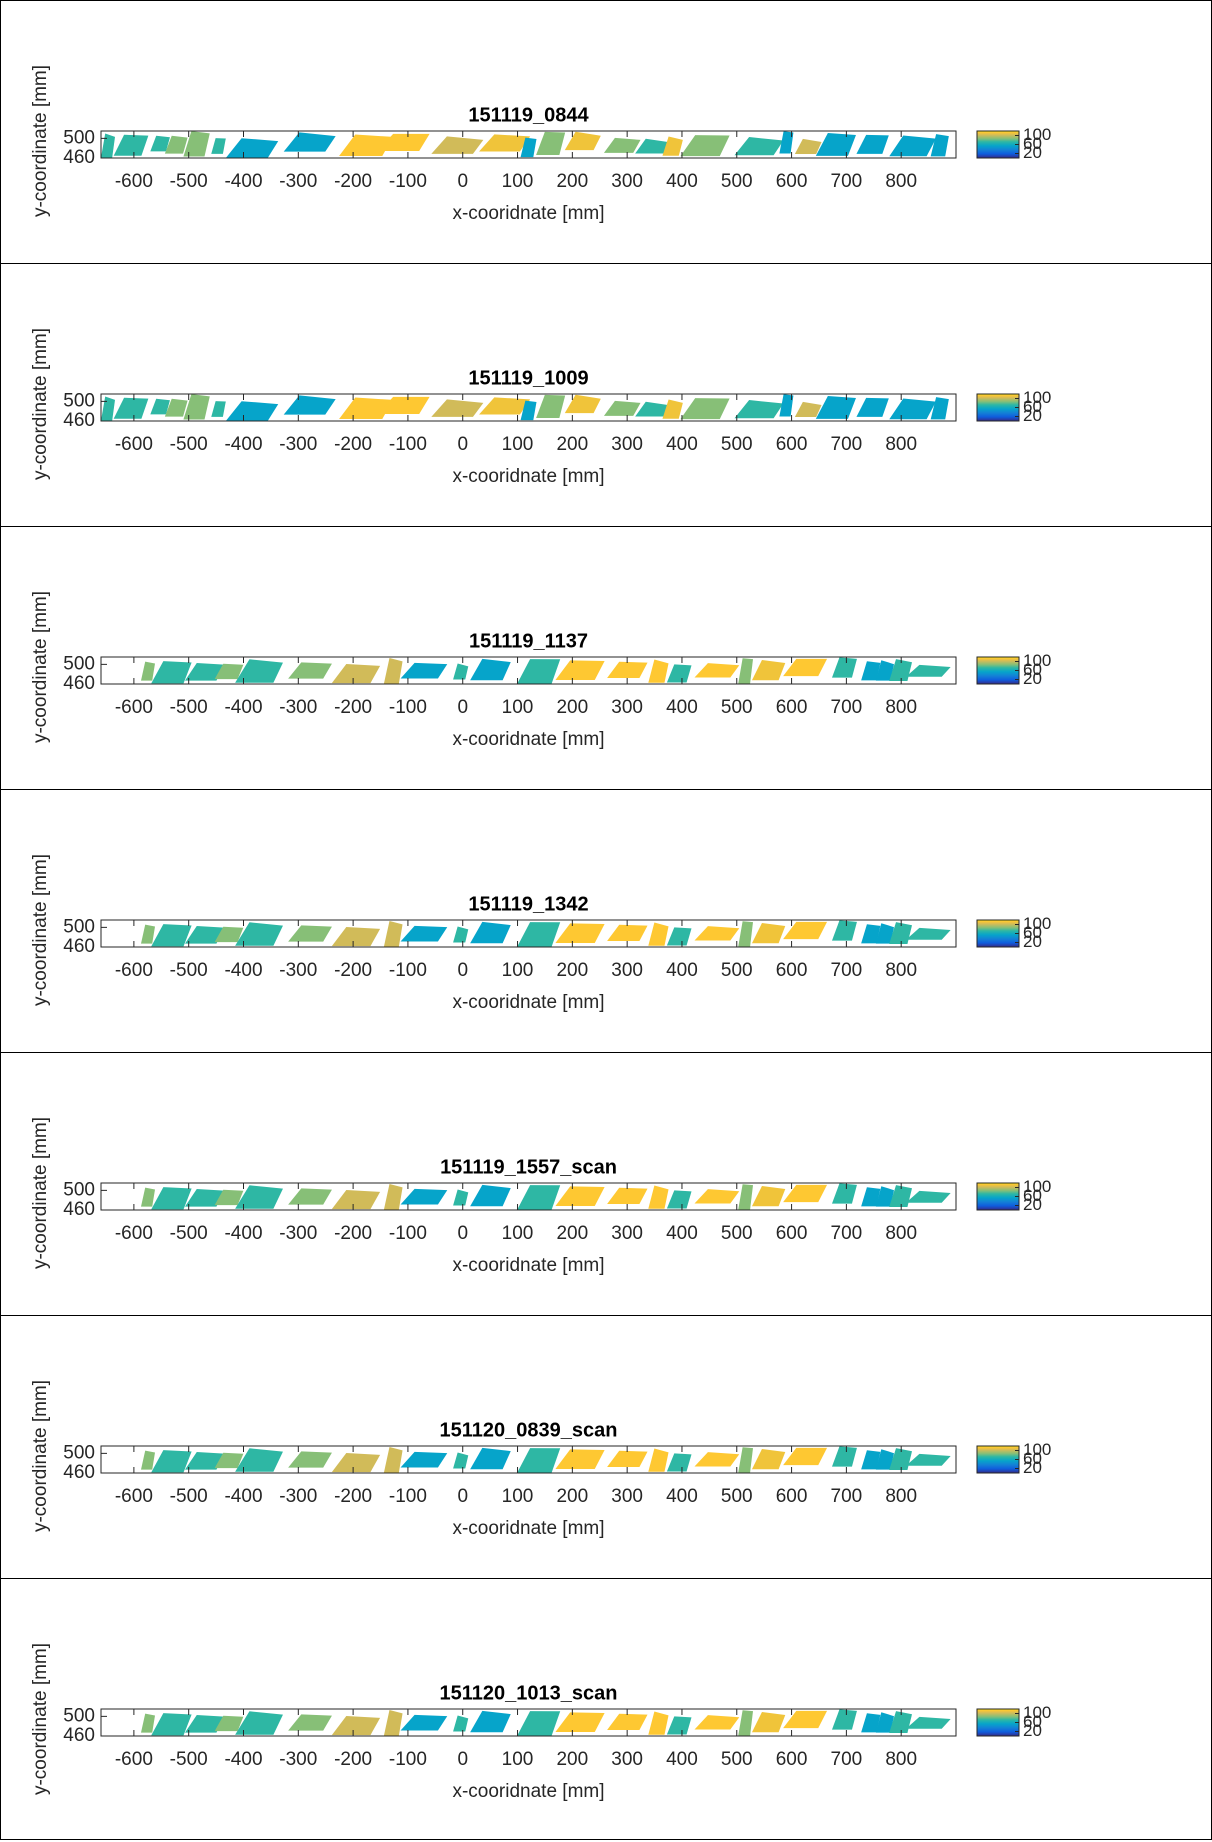  I want to click on x-tick-label: 300, so click(627, 444).